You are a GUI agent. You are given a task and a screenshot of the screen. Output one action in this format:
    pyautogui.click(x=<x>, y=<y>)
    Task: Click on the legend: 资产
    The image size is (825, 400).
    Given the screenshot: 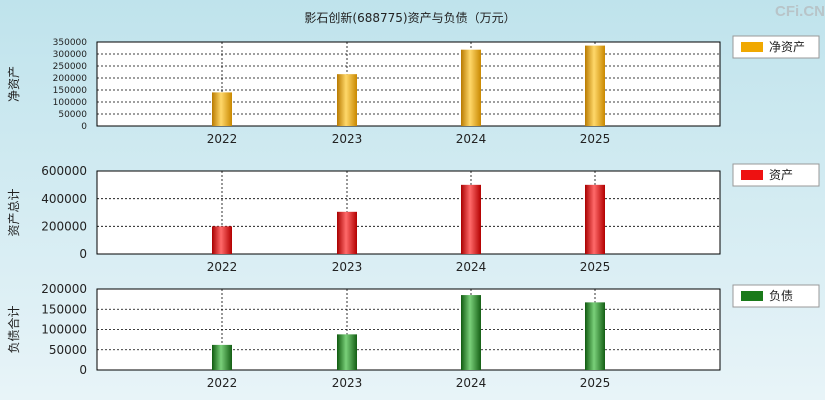 What is the action you would take?
    pyautogui.click(x=776, y=175)
    